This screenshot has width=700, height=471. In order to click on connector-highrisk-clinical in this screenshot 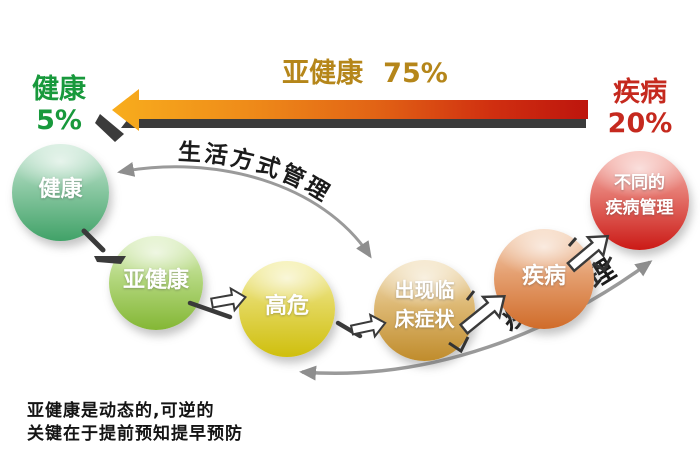, I will do `click(361, 325)`.